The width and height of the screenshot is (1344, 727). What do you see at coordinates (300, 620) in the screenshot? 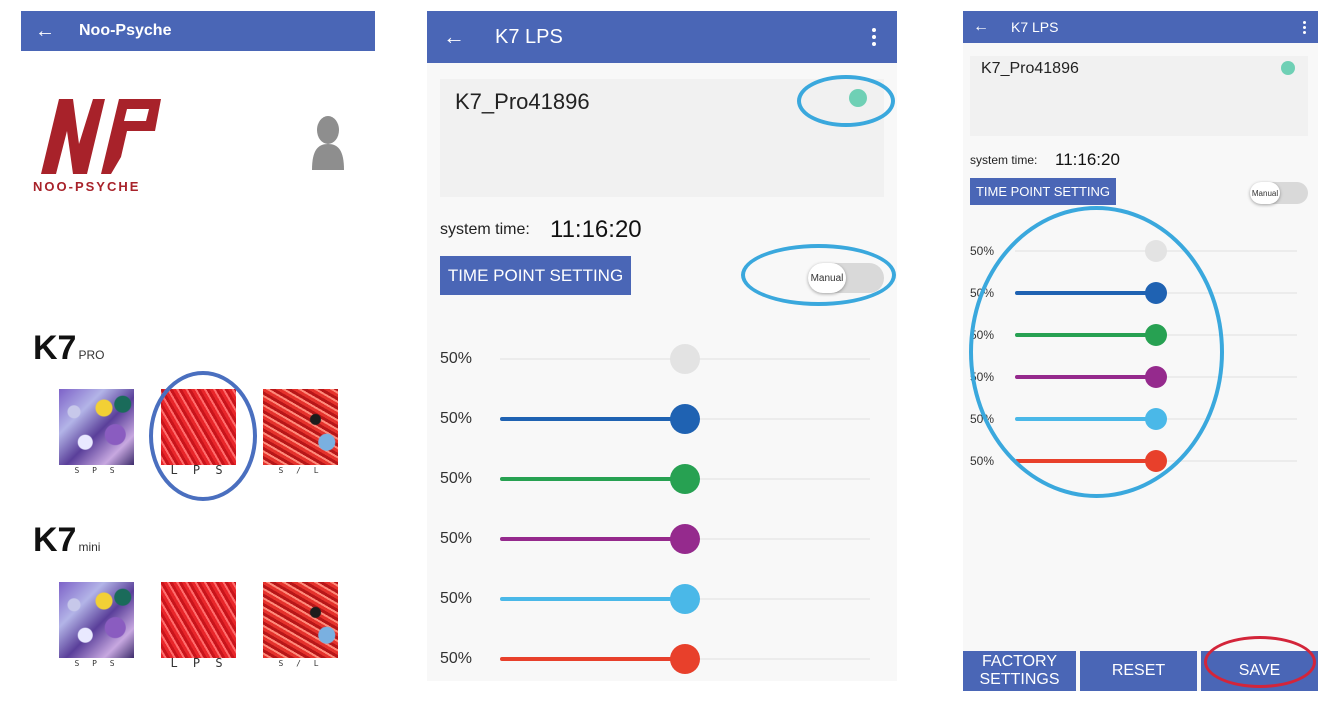
I see `k7-mini-sl-thumbnail` at bounding box center [300, 620].